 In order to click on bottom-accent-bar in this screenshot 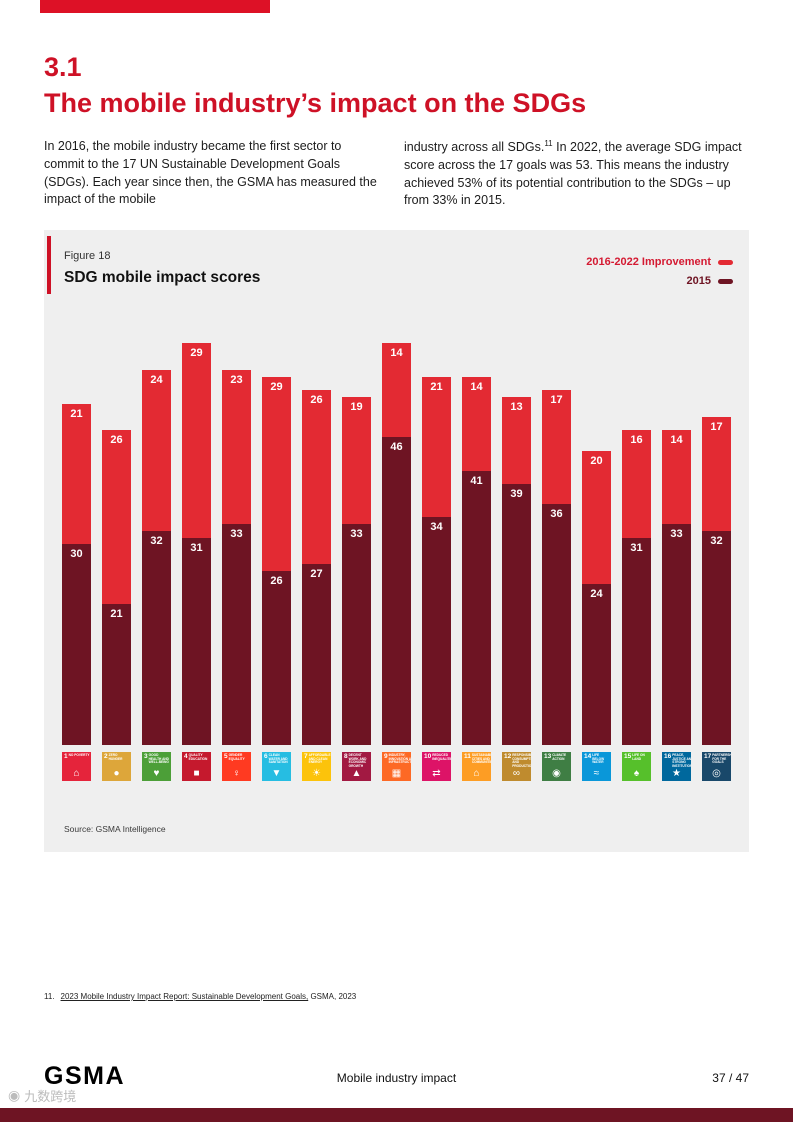, I will do `click(396, 1115)`.